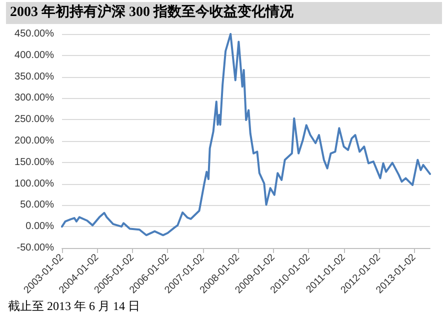 The width and height of the screenshot is (448, 324). Describe the element at coordinates (34, 55) in the screenshot. I see `y-tick-label: 400.00%` at that location.